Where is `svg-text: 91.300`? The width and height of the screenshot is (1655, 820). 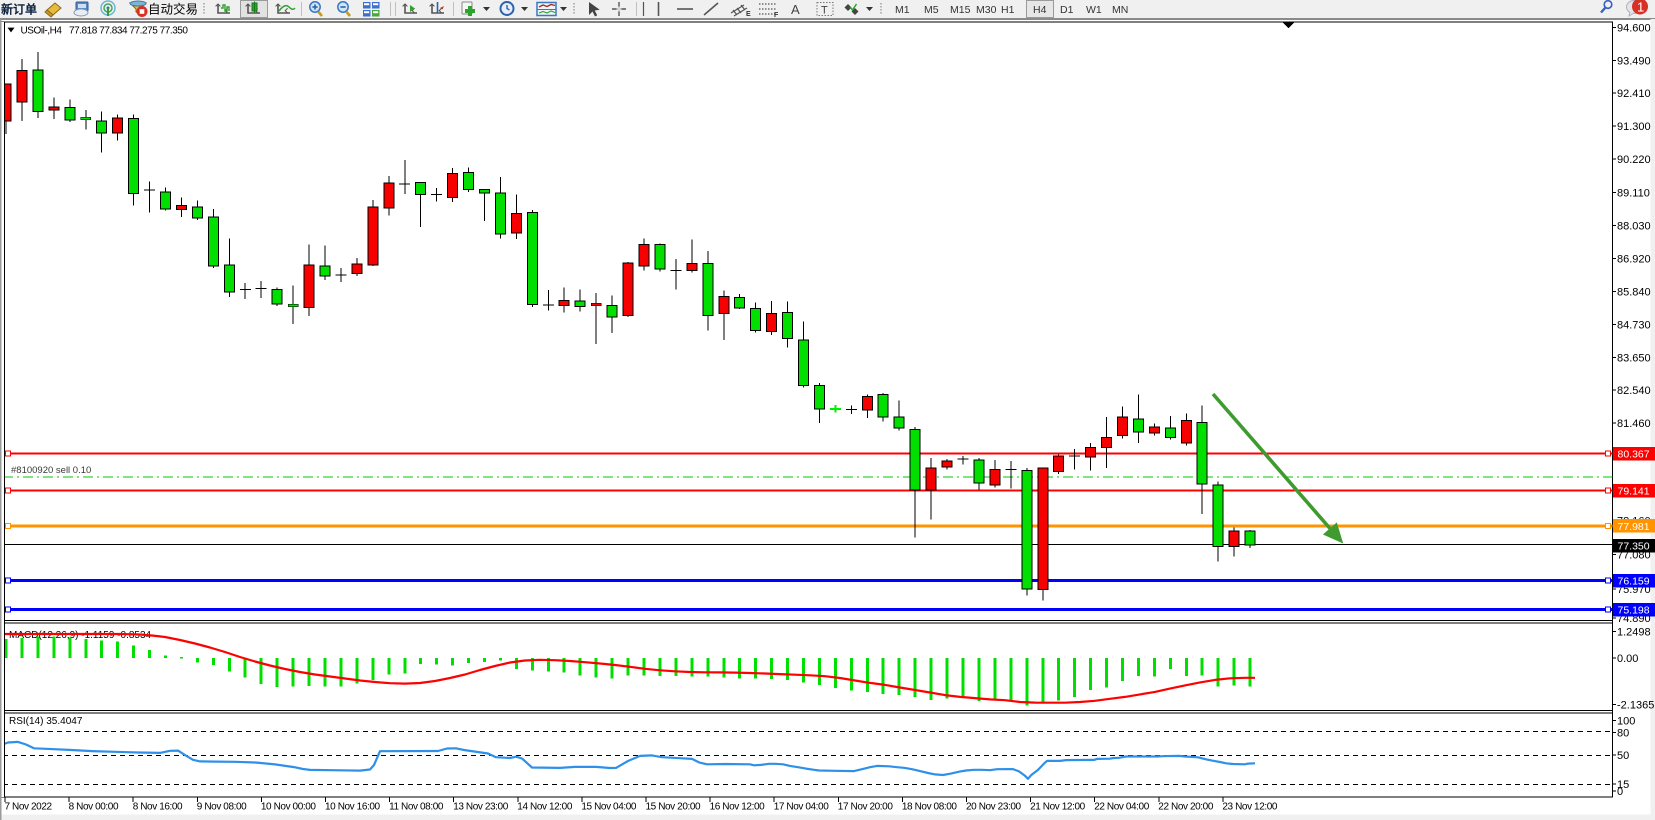
svg-text: 91.300 is located at coordinates (1634, 127).